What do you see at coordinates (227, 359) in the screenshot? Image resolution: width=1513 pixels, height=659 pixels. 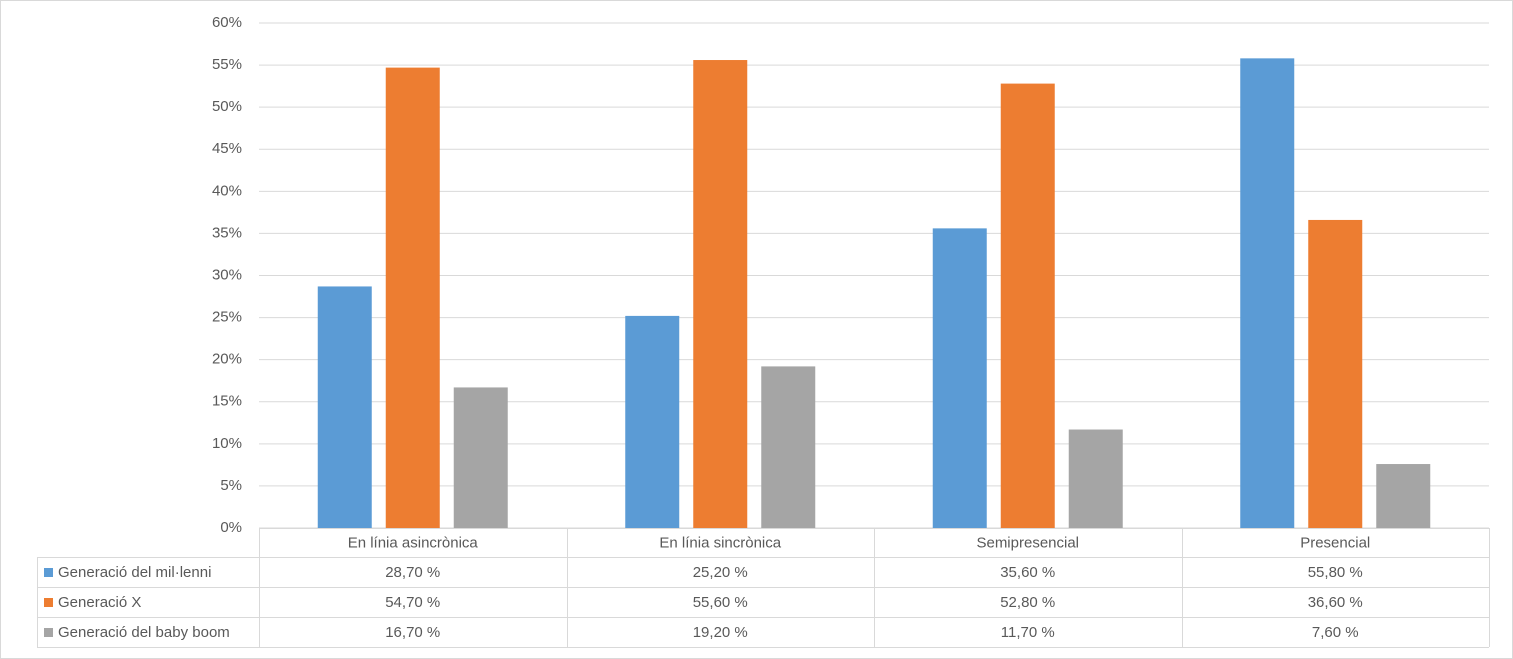 I see `y-tick-label: 20%` at bounding box center [227, 359].